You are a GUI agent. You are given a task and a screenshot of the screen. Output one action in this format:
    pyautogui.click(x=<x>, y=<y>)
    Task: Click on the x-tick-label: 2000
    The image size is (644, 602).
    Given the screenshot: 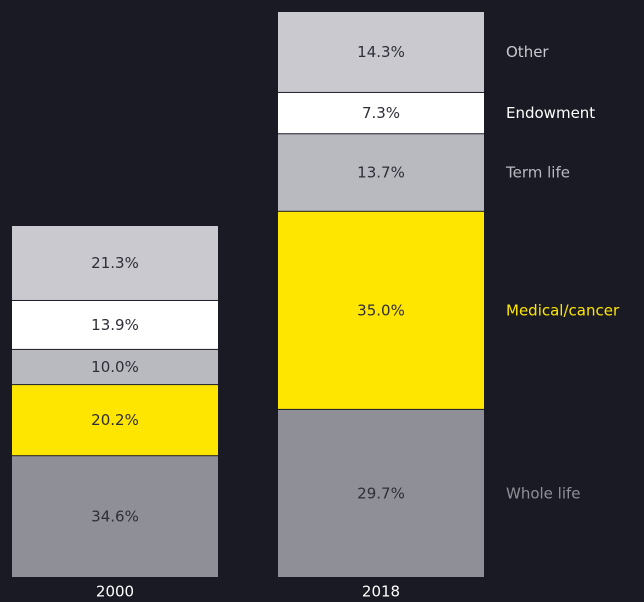 What is the action you would take?
    pyautogui.click(x=115, y=592)
    